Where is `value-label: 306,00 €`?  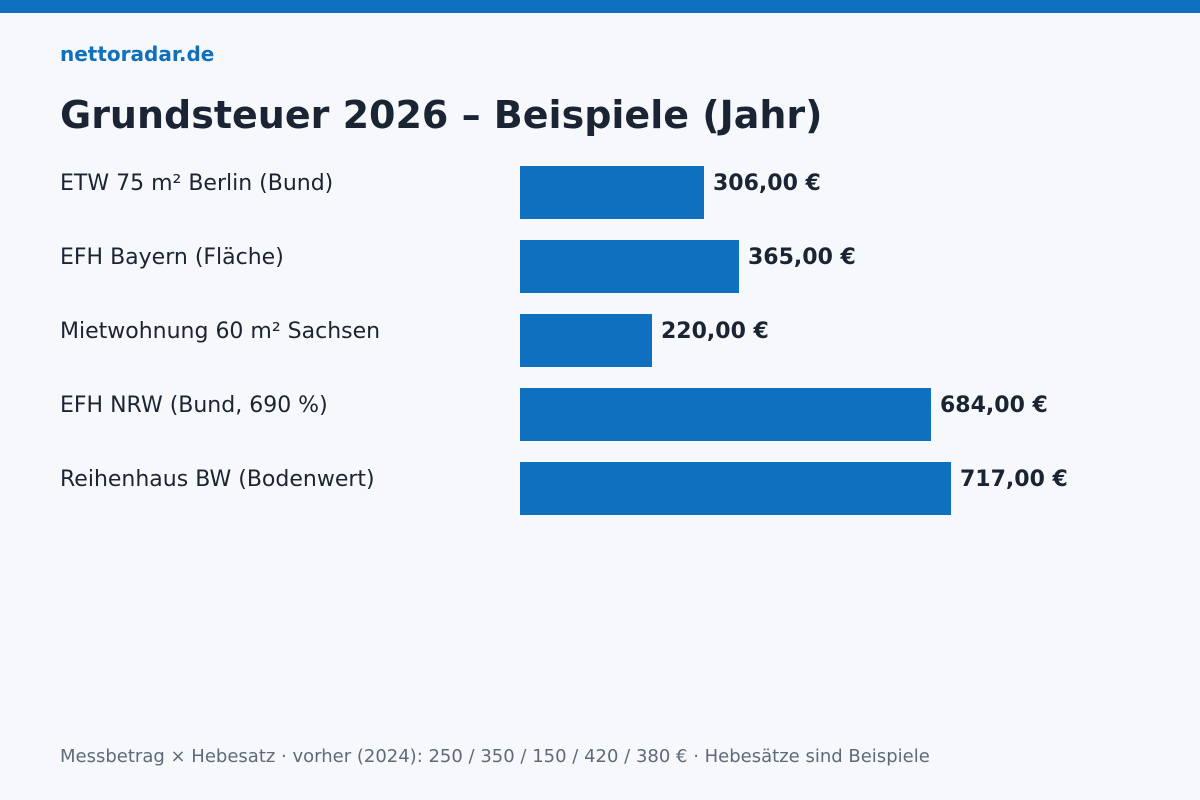 value-label: 306,00 € is located at coordinates (767, 183).